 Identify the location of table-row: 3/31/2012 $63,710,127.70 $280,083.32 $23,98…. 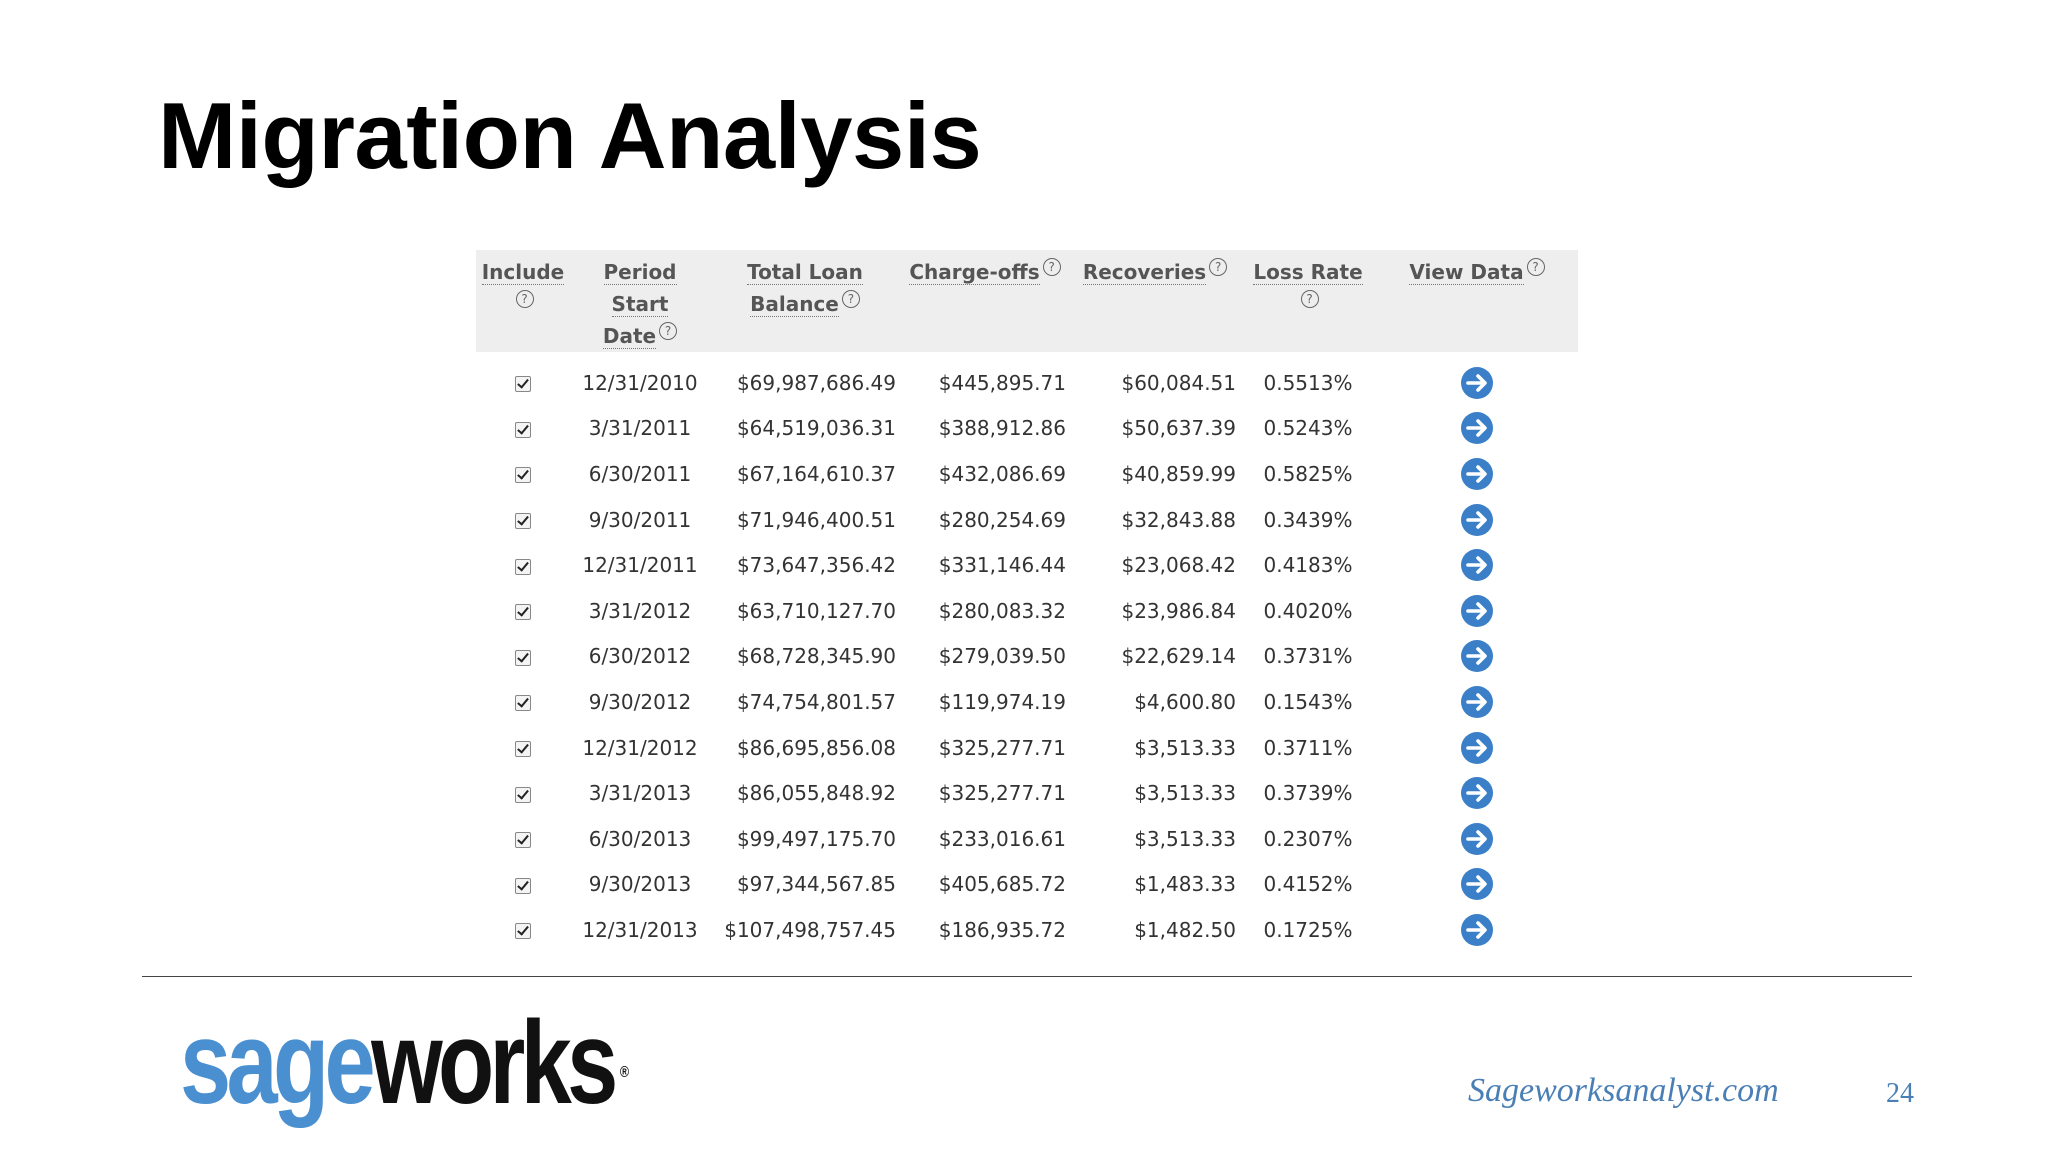
(1027, 611).